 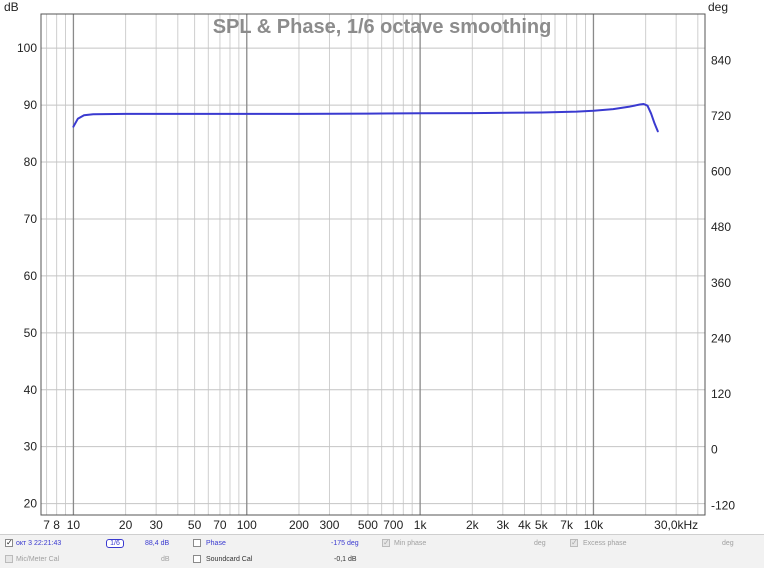 I want to click on excess-phase-label: Excess phase, so click(x=605, y=543).